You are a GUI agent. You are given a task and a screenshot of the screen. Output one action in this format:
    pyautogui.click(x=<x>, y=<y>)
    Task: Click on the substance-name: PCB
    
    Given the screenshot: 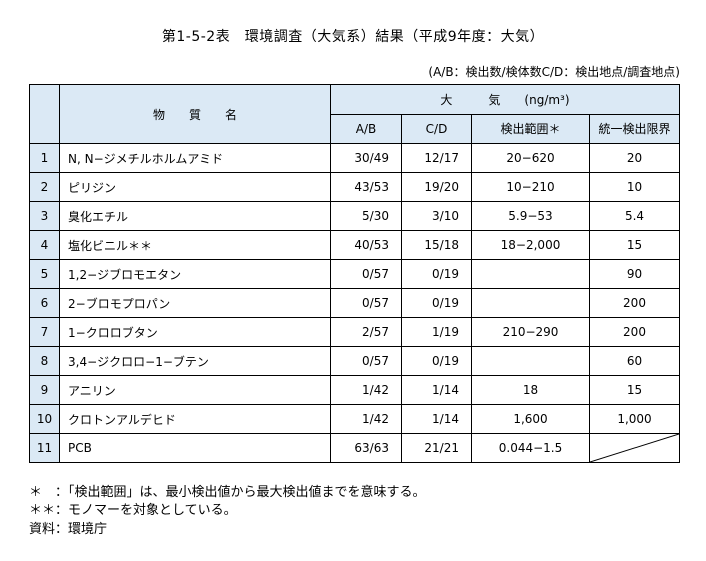 What is the action you would take?
    pyautogui.click(x=195, y=448)
    